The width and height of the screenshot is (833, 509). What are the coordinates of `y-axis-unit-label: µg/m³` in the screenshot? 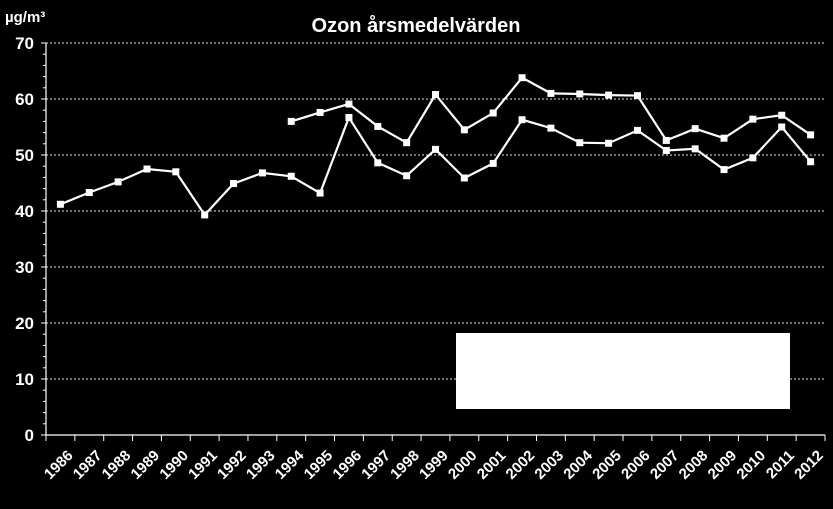 It's located at (25, 17).